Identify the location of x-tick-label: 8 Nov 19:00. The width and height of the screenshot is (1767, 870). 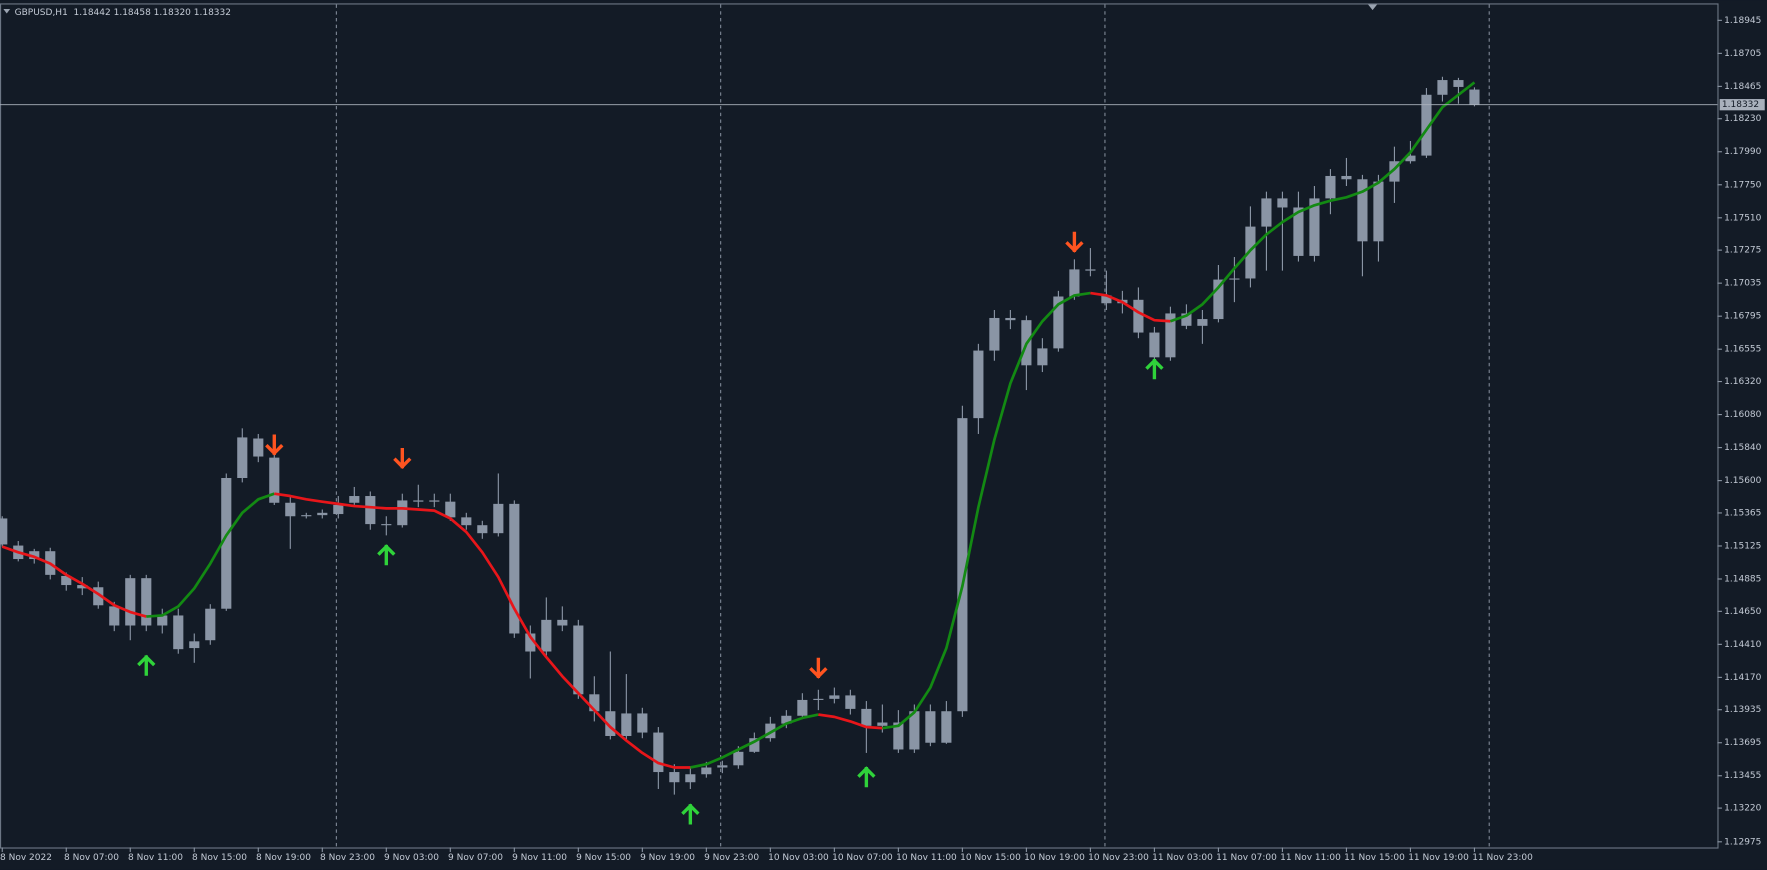
(283, 858).